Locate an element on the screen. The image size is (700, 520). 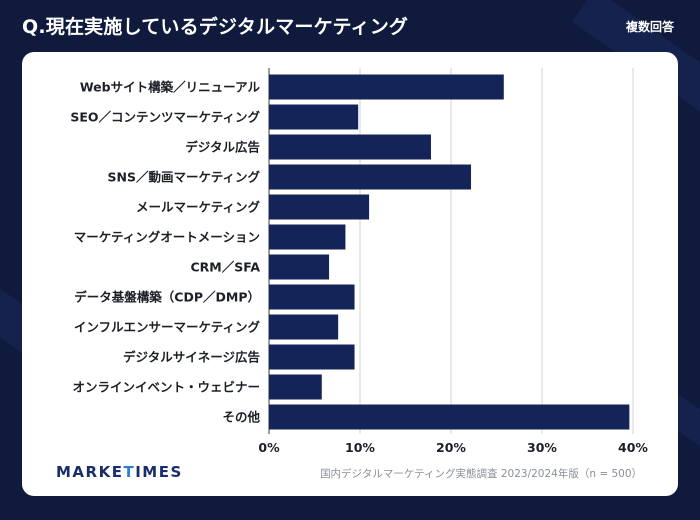
category-label: Webサイト構築／リニューアル is located at coordinates (170, 87).